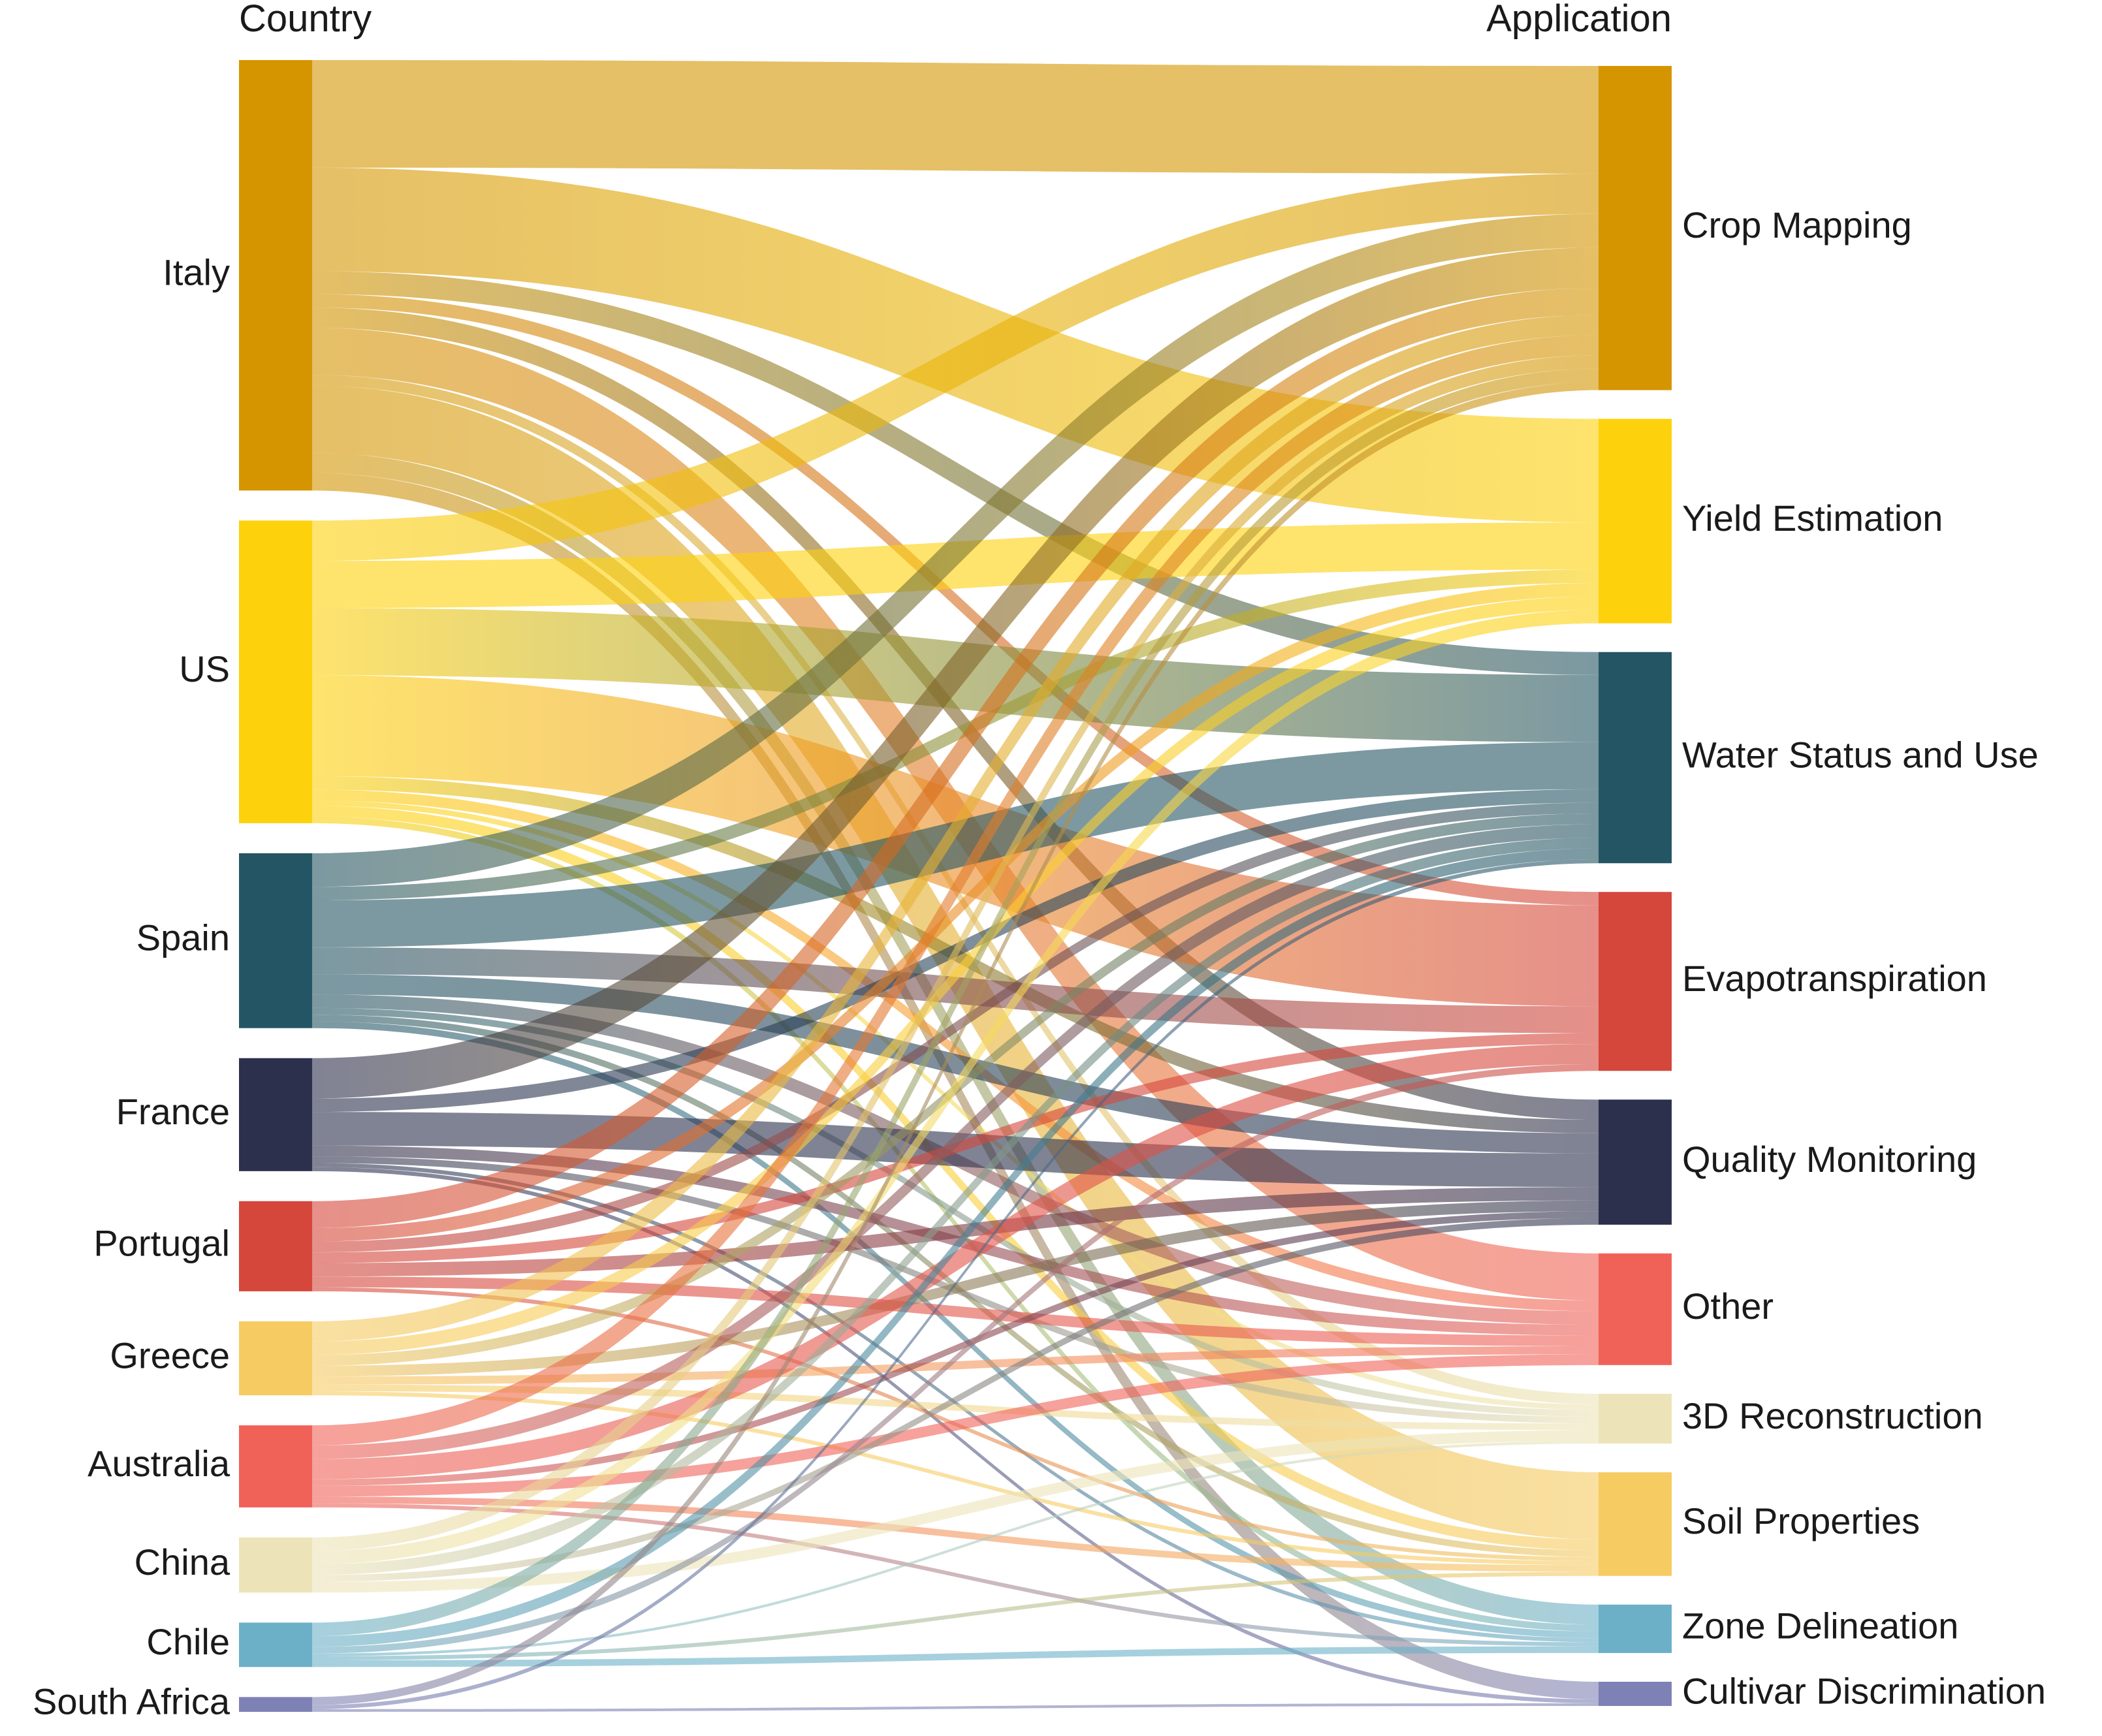  I want to click on target-node-quality-monitoring, so click(1636, 1162).